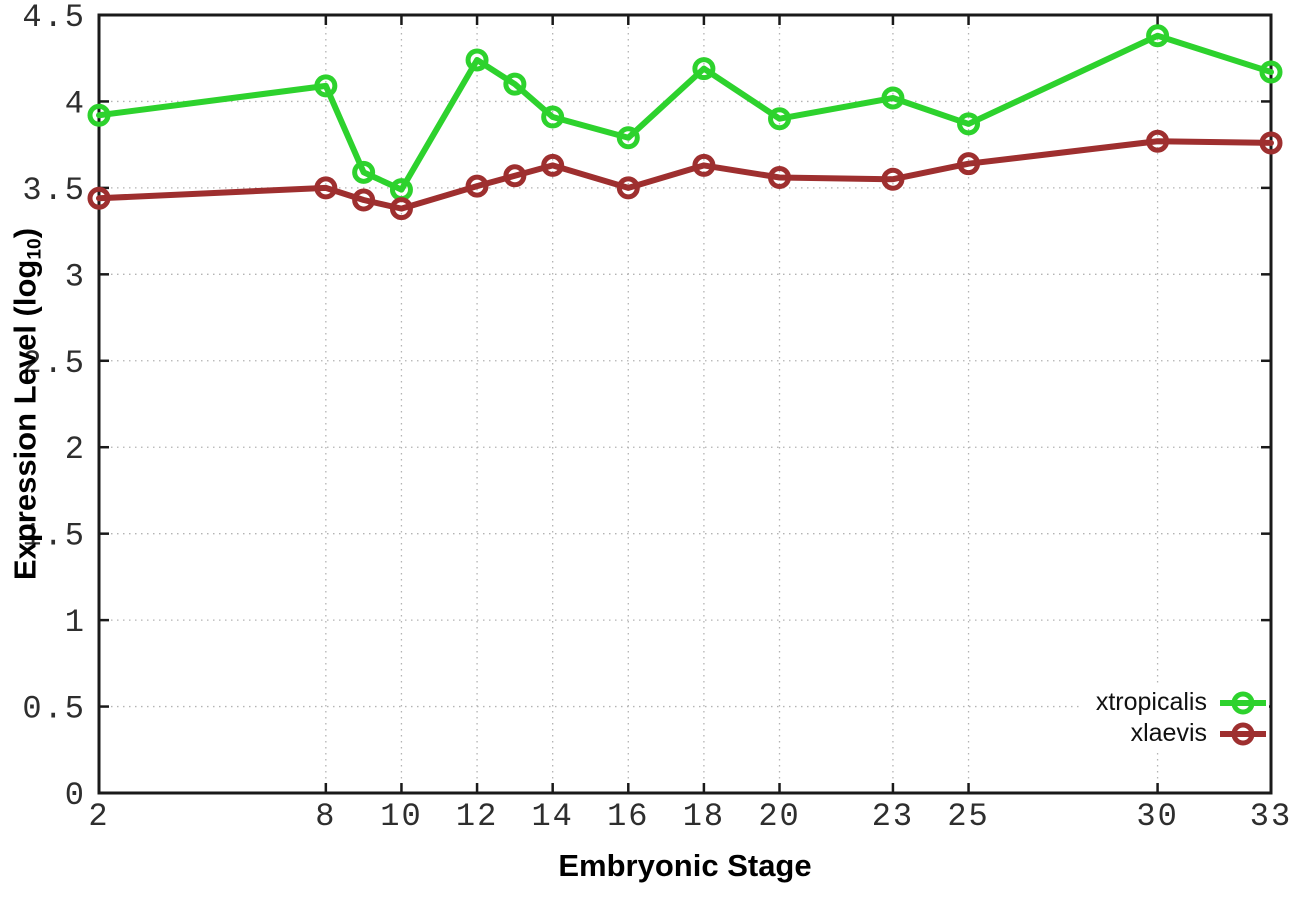  What do you see at coordinates (75, 622) in the screenshot?
I see `y-tick-label: 1` at bounding box center [75, 622].